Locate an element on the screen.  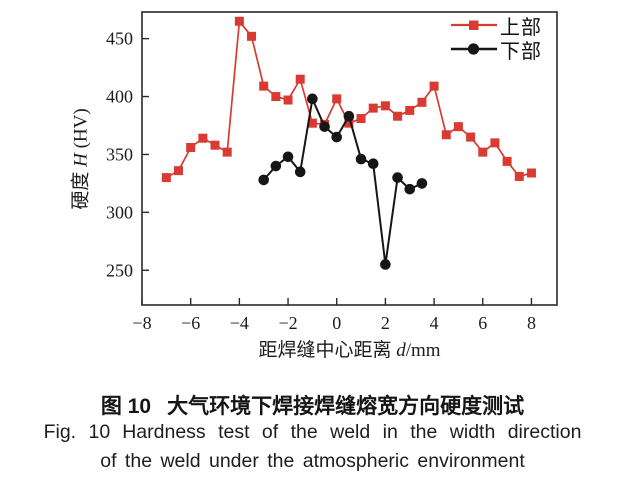
y-axis-label-suffix: (HV) is located at coordinates (81, 131).